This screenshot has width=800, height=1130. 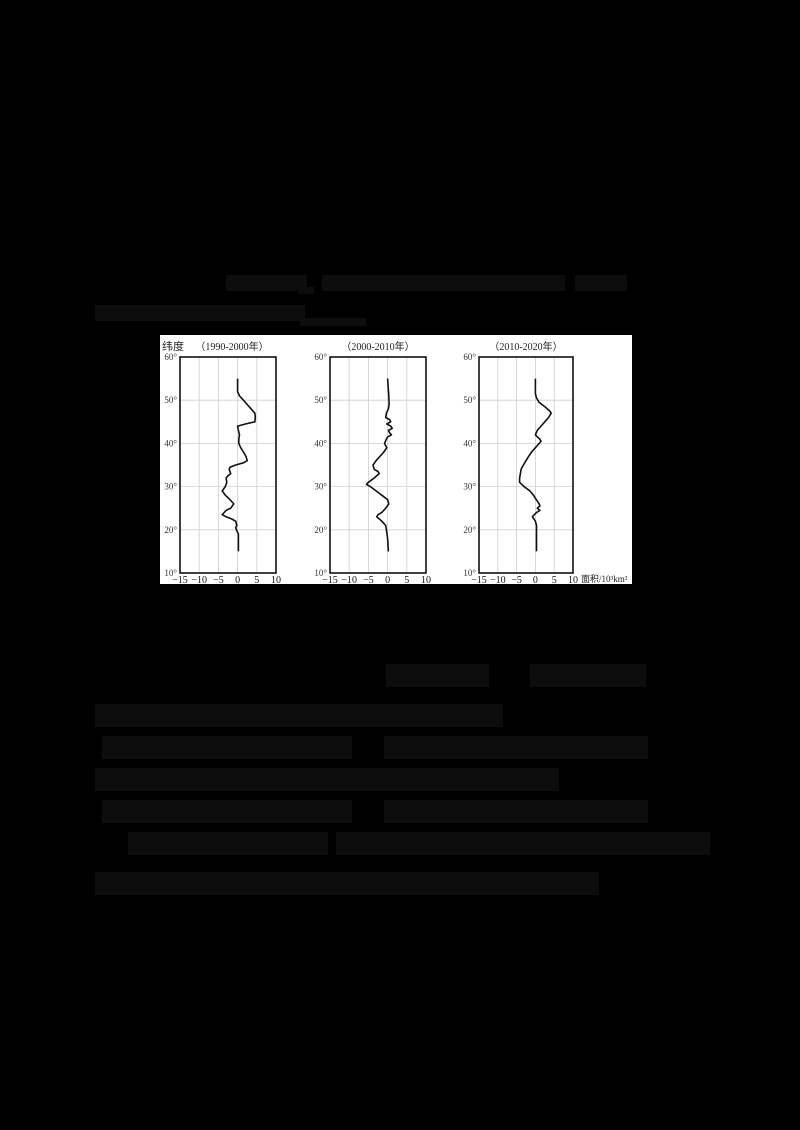 What do you see at coordinates (377, 346) in the screenshot?
I see `panel-title: （2000-2010年）` at bounding box center [377, 346].